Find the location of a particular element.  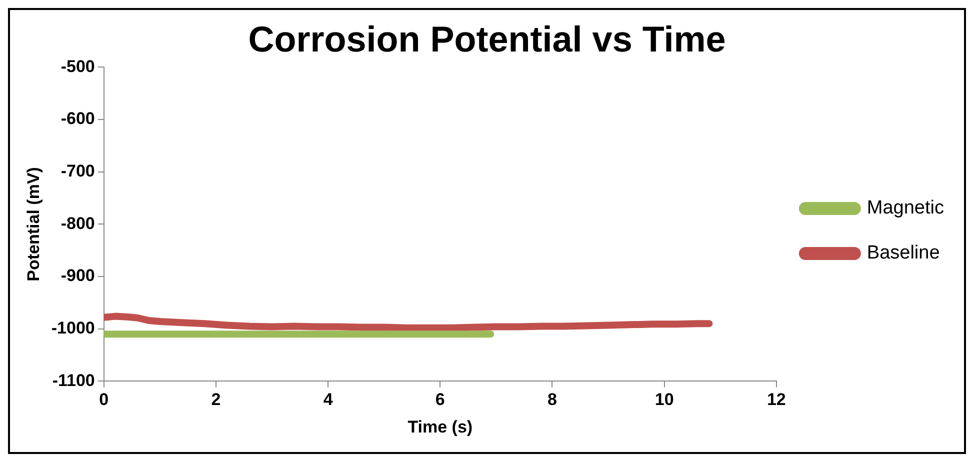

x-tick-label: 10 is located at coordinates (664, 400).